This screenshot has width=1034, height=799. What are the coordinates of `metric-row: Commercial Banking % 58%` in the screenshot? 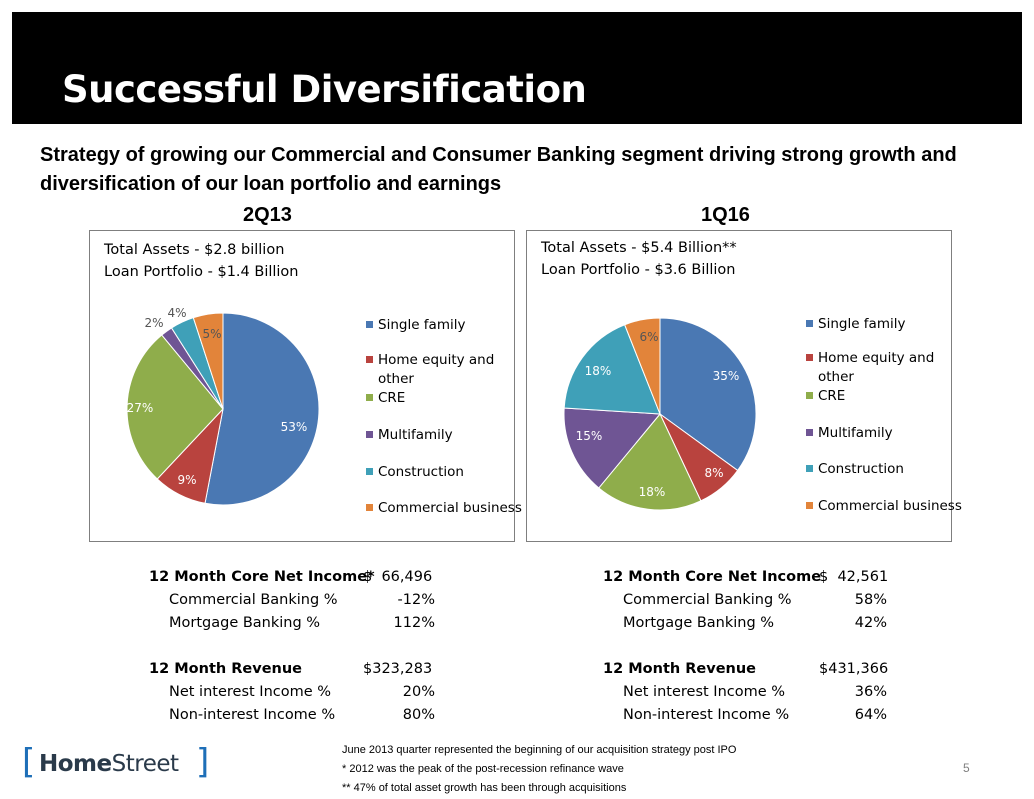 It's located at (748, 600).